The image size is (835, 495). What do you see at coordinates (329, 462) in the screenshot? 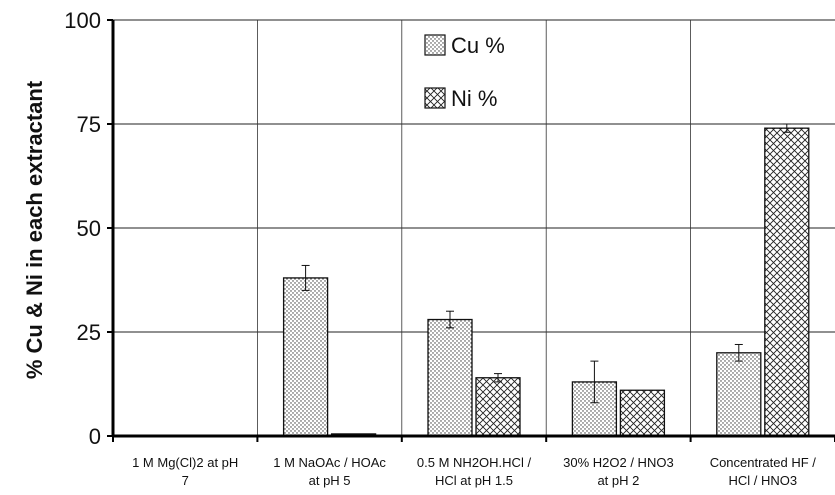
I see `x-tick-label: 1 M NaOAc / HOAc` at bounding box center [329, 462].